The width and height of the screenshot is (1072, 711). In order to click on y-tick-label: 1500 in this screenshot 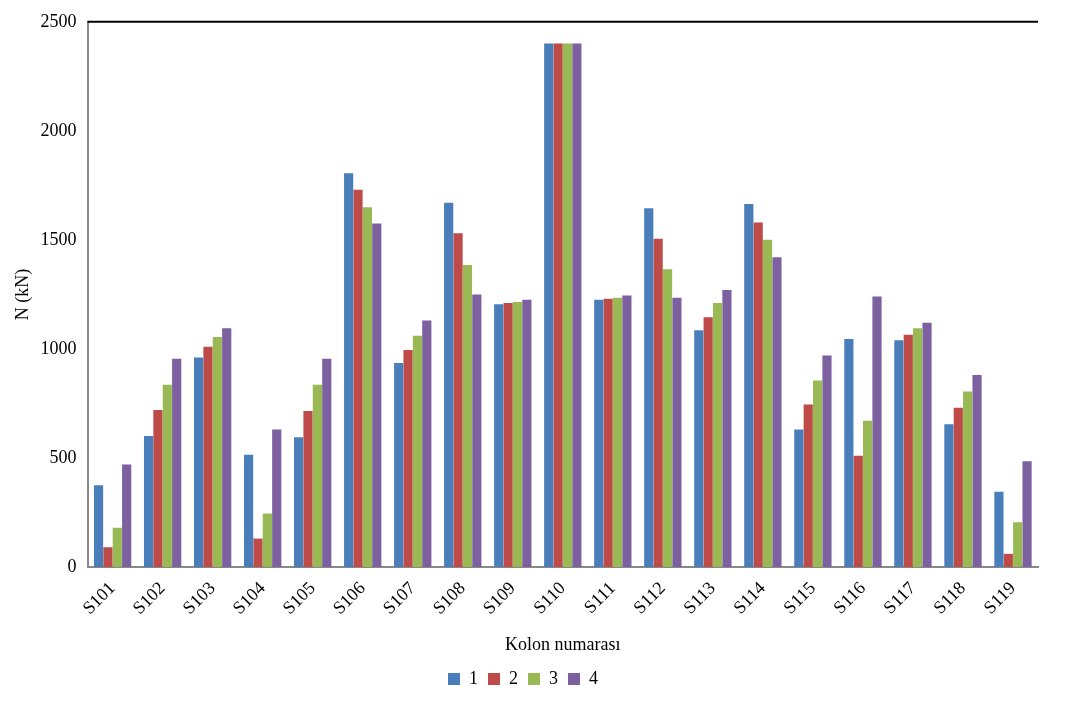, I will do `click(58, 238)`.